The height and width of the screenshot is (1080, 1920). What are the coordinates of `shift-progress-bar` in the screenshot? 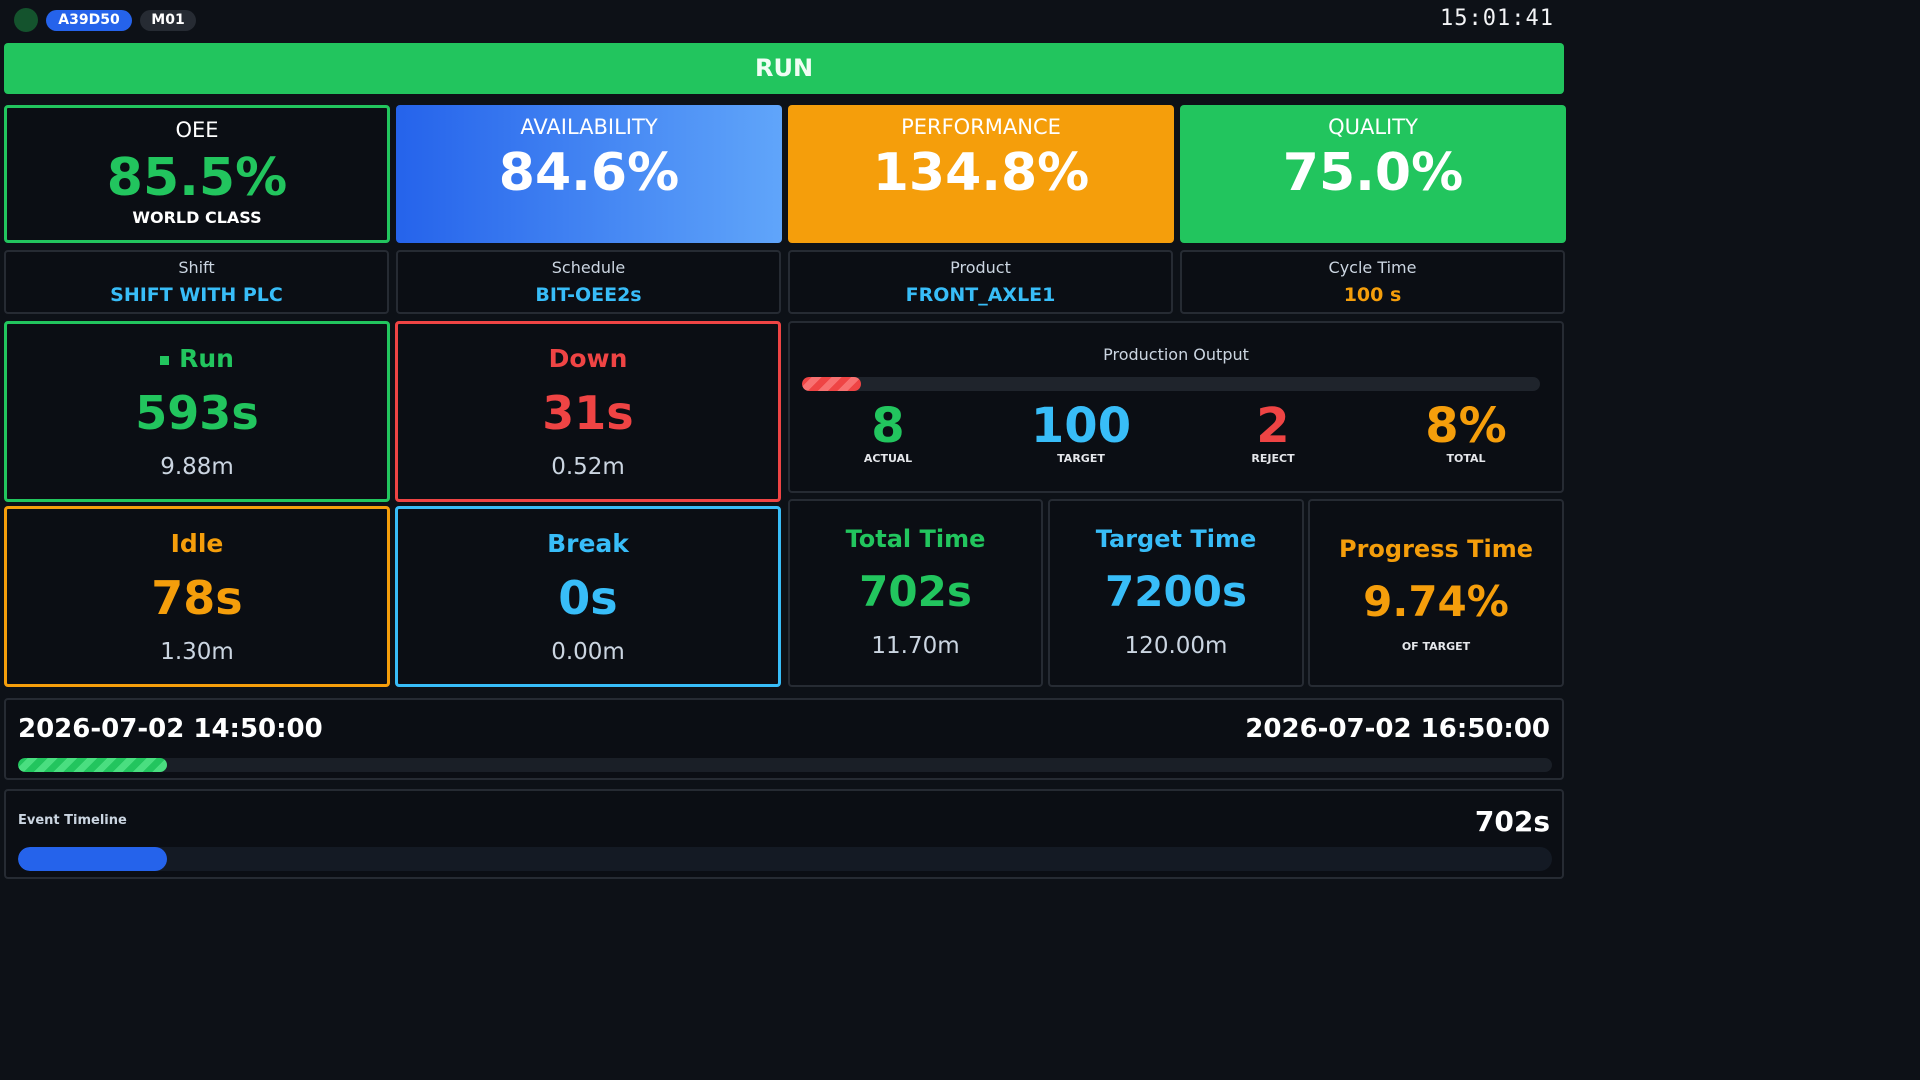 It's located at (785, 765).